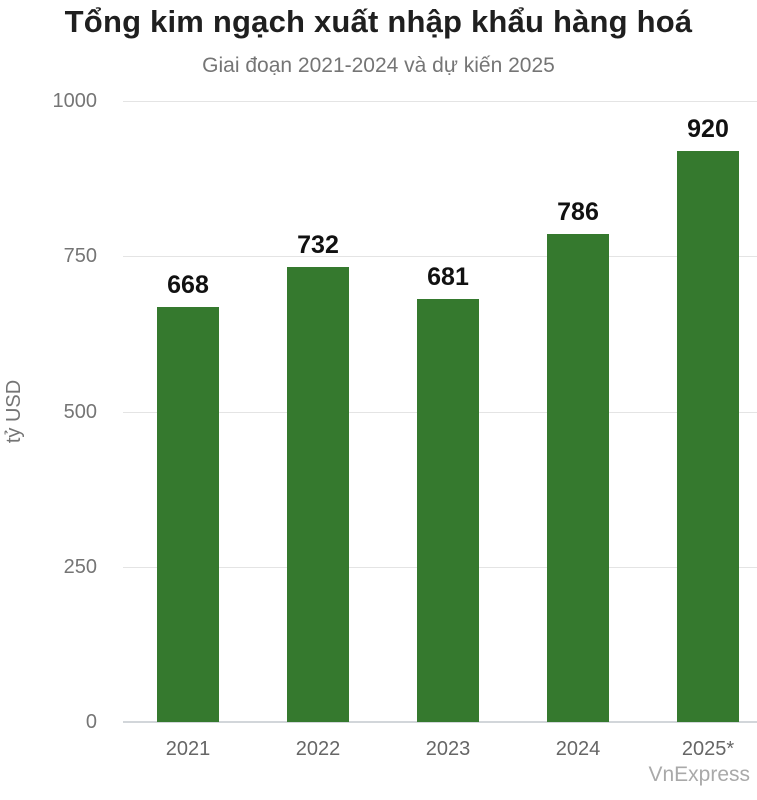  I want to click on bar-value-label-2024: 786, so click(578, 211).